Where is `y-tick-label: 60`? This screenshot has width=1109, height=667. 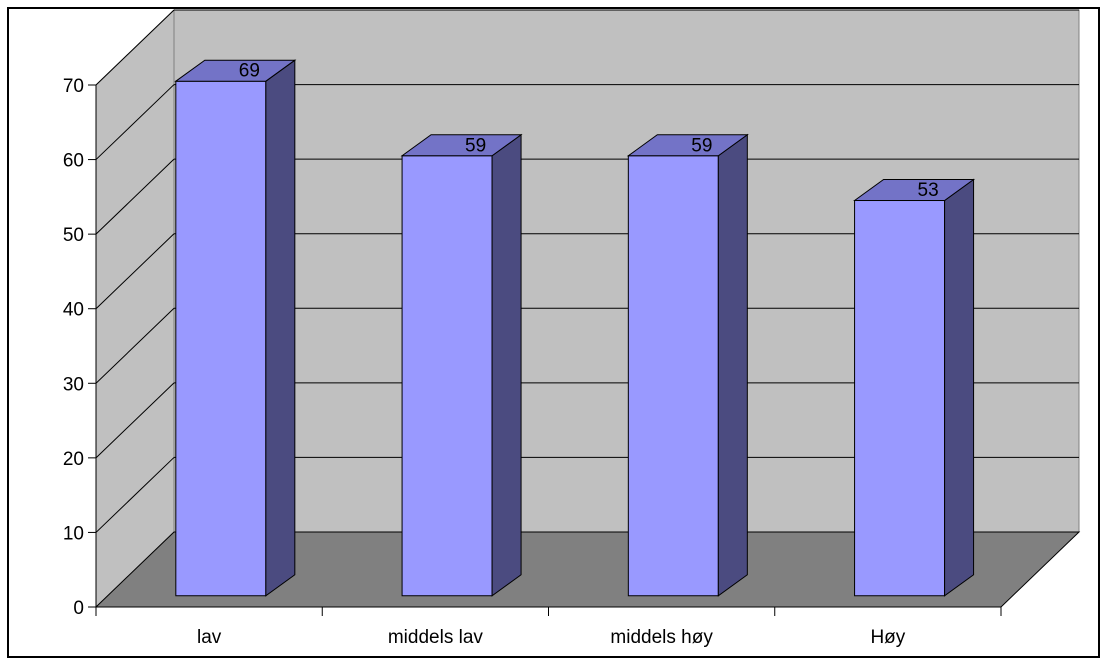
y-tick-label: 60 is located at coordinates (73, 161).